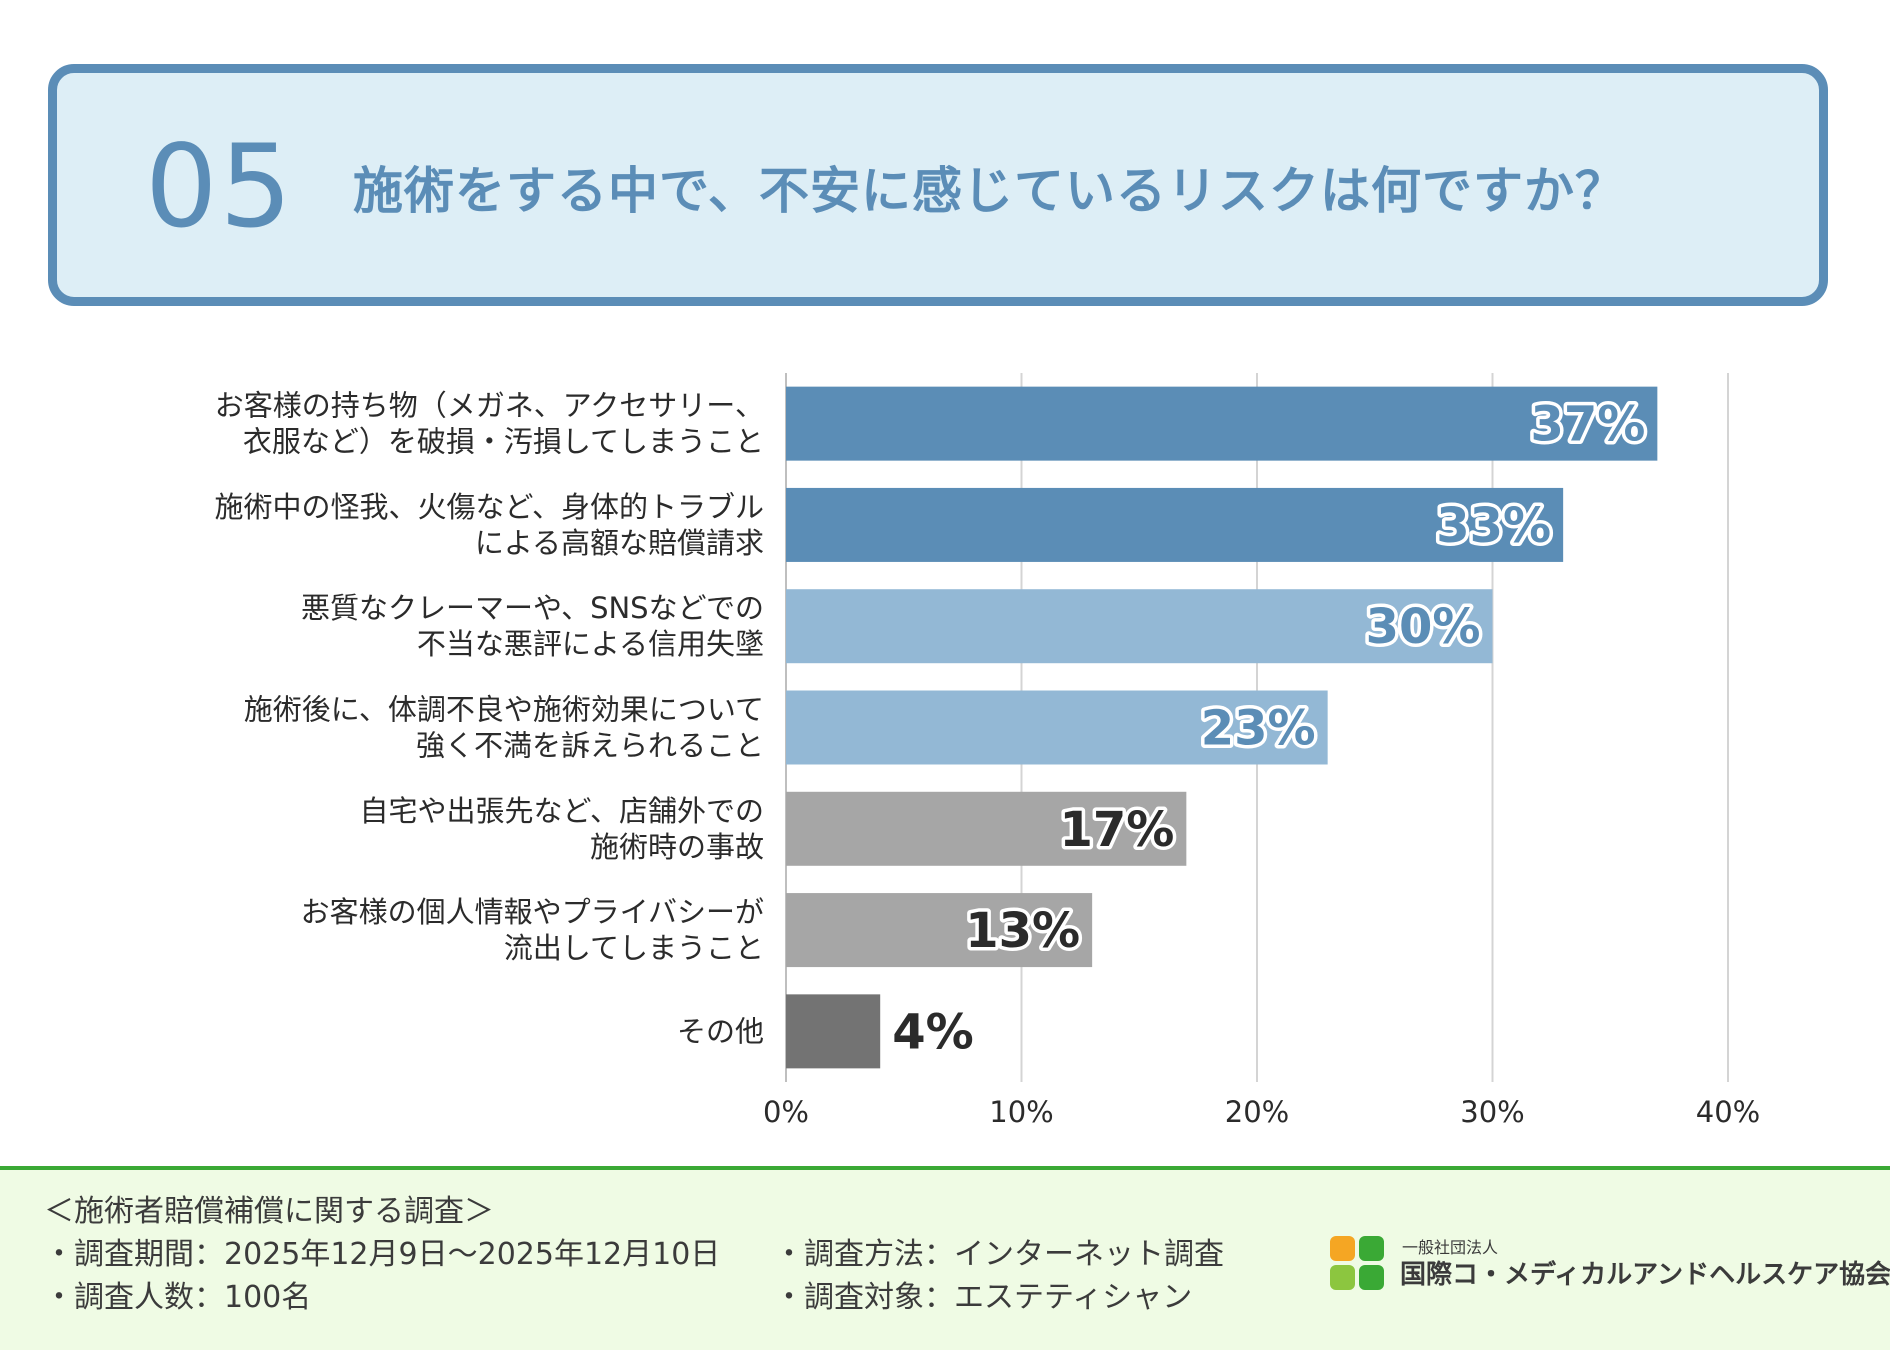 The image size is (1890, 1350). What do you see at coordinates (720, 1031) in the screenshot?
I see `category-label: その他` at bounding box center [720, 1031].